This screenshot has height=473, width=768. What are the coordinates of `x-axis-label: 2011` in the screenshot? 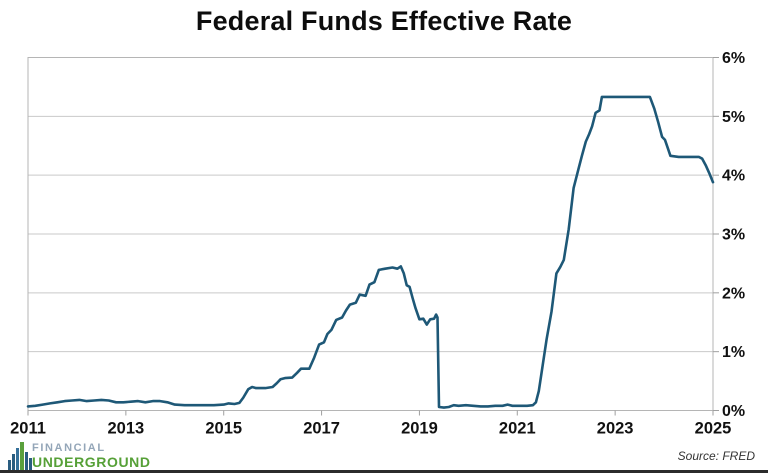 It's located at (28, 429).